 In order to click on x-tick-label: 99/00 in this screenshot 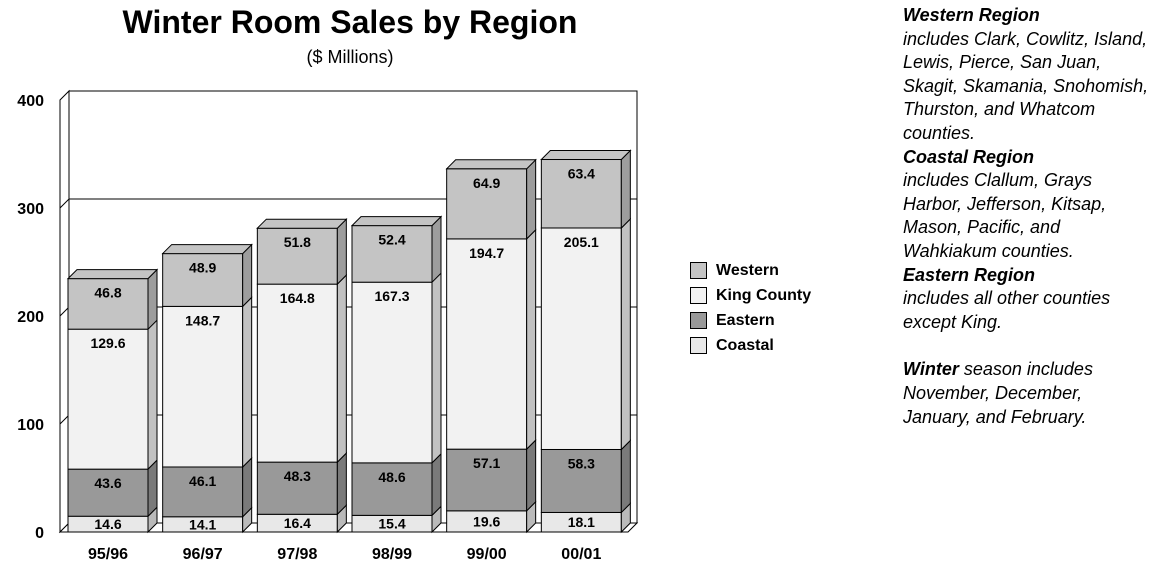, I will do `click(487, 554)`.